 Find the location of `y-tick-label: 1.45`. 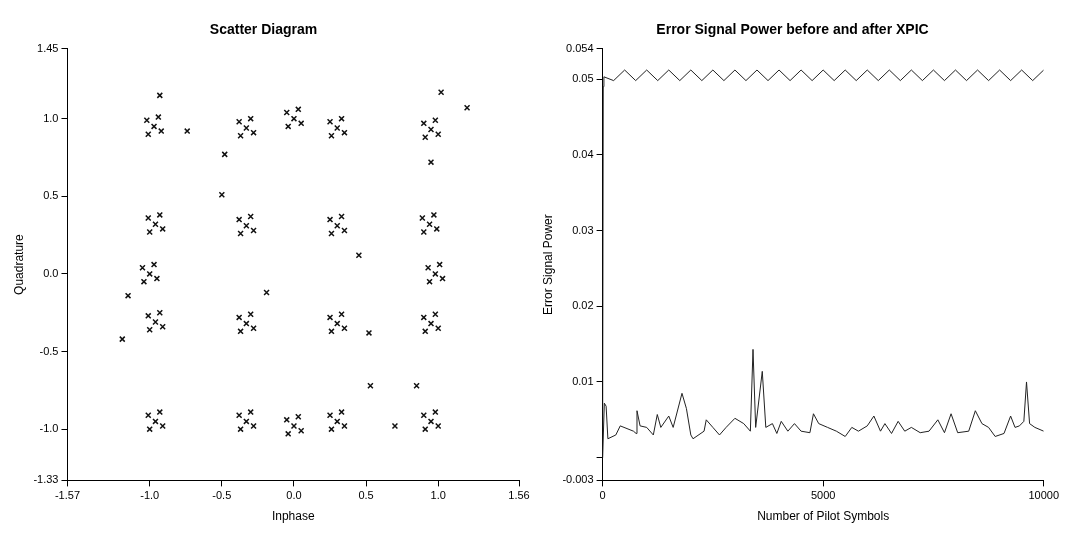

y-tick-label: 1.45 is located at coordinates (48, 47).